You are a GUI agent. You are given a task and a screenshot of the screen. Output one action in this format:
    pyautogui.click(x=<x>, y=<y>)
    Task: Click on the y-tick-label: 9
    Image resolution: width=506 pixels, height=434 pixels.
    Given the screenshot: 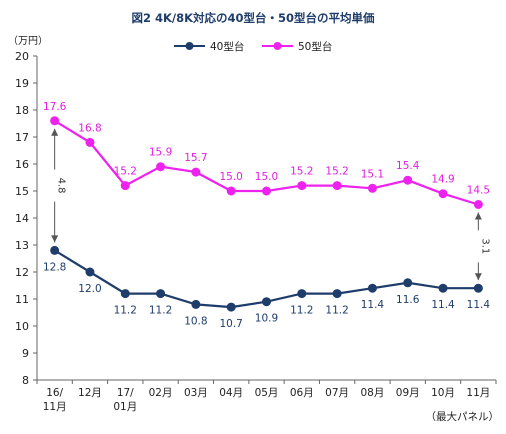 What is the action you would take?
    pyautogui.click(x=25, y=353)
    